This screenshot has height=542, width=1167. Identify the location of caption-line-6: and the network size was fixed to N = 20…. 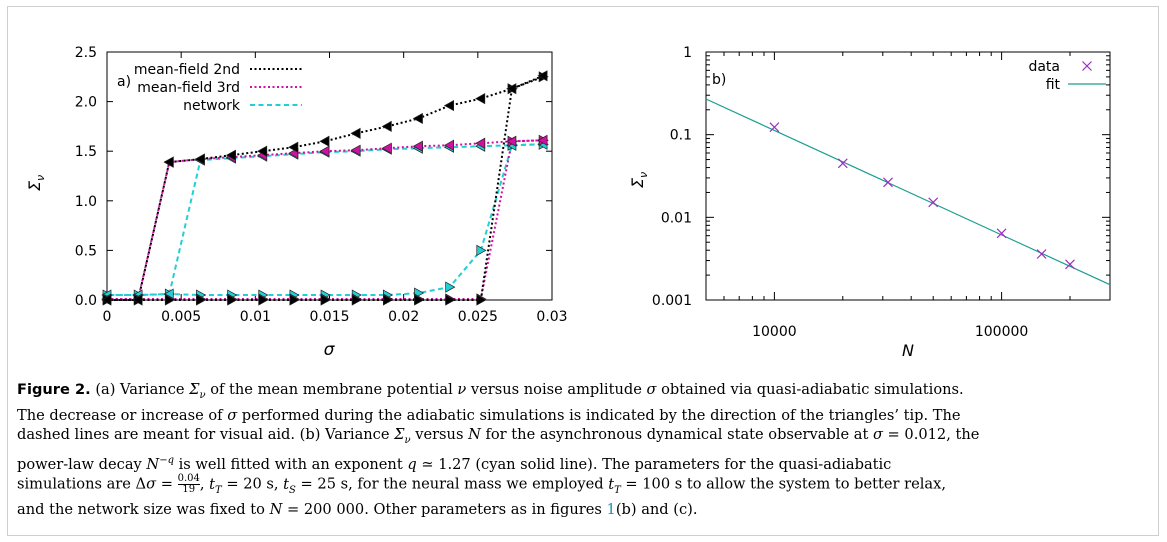
(357, 510).